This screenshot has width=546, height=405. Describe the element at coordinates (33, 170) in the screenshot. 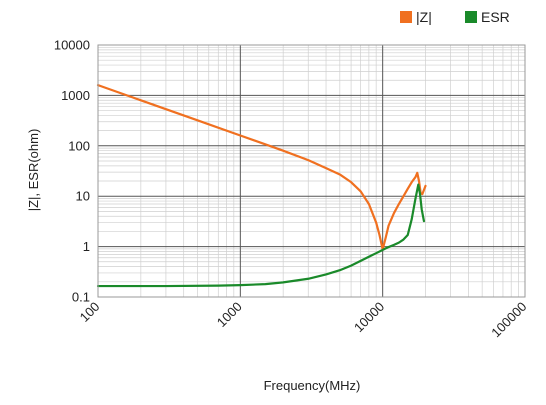

I see `y-axis-label: |Z|, ESR(ohm)` at that location.